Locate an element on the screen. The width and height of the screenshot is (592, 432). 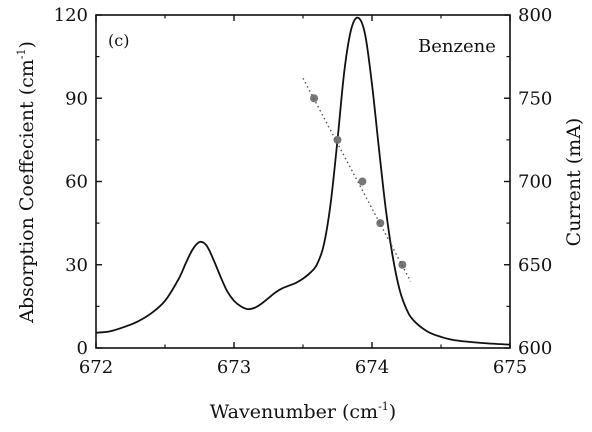
left-y-tick-label: 120 is located at coordinates (71, 15).